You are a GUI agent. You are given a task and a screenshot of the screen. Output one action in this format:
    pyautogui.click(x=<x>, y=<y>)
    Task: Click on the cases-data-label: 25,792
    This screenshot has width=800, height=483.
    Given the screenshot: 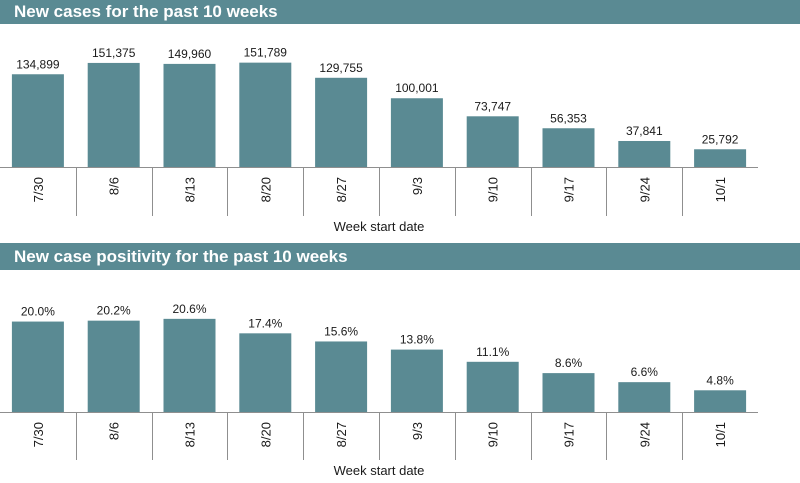 What is the action you would take?
    pyautogui.click(x=720, y=139)
    